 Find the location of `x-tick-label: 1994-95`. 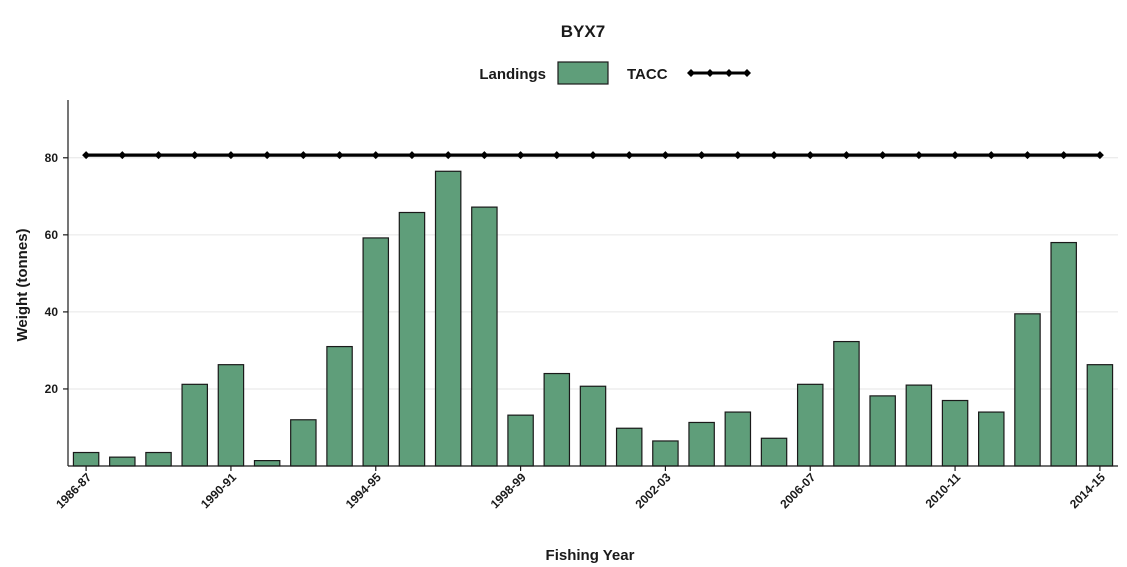

x-tick-label: 1994-95 is located at coordinates (363, 490).